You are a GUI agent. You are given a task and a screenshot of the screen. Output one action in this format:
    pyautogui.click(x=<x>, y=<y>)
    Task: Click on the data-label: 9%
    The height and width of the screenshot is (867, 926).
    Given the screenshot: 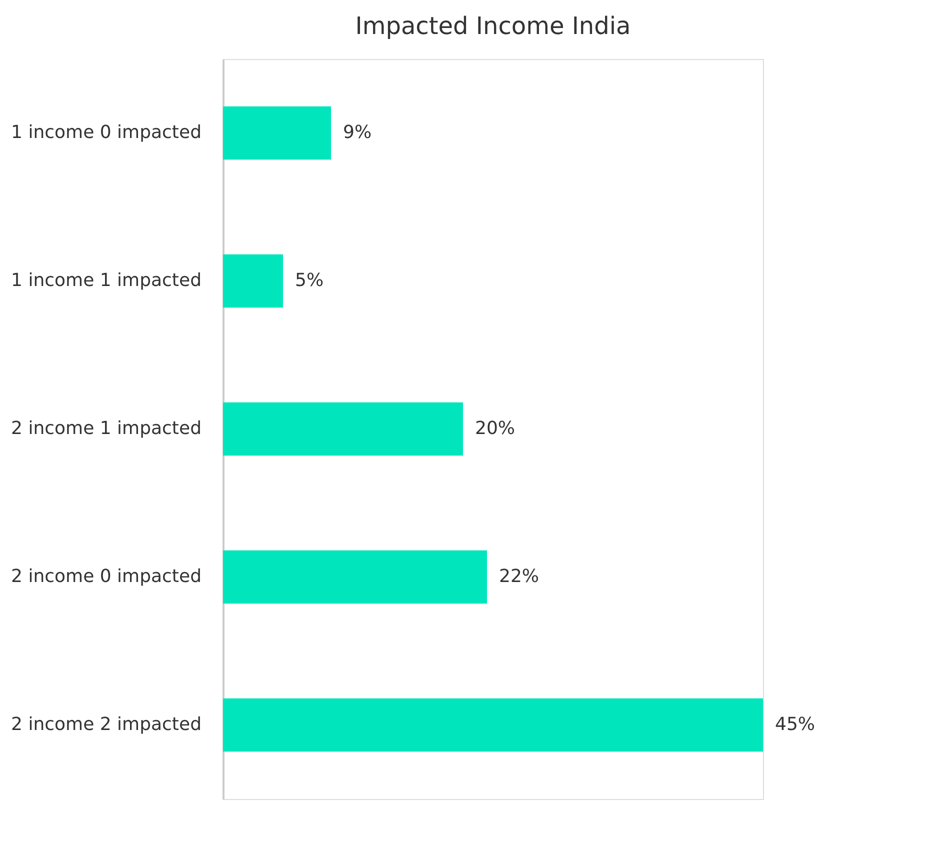 What is the action you would take?
    pyautogui.click(x=357, y=132)
    